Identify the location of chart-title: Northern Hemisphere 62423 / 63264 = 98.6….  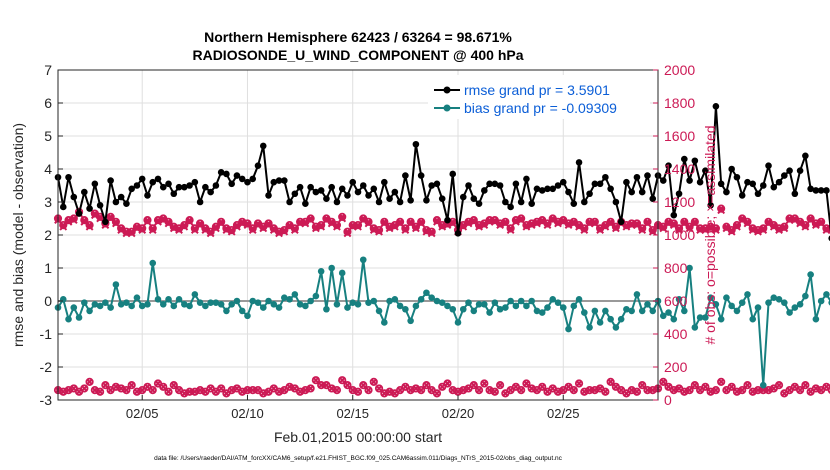
(358, 37).